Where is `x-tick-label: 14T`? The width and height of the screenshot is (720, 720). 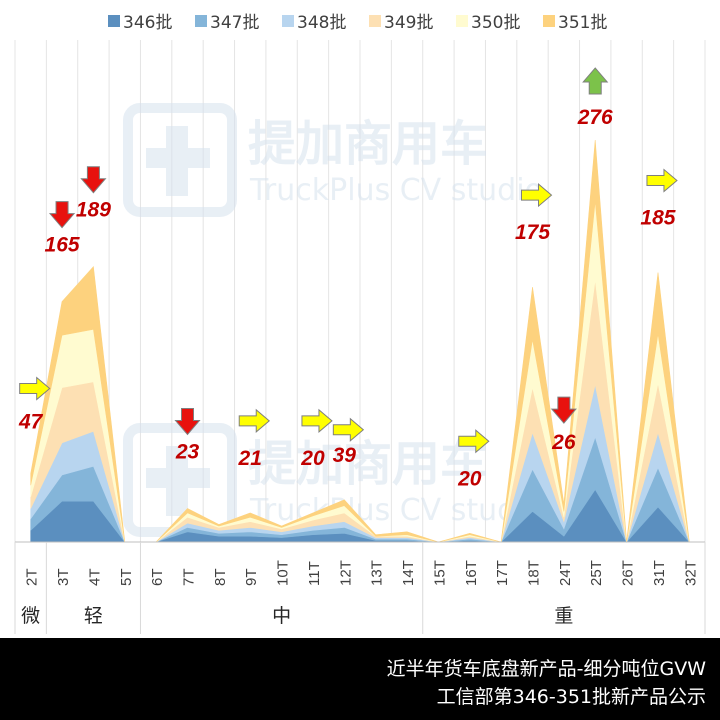
x-tick-label: 14T is located at coordinates (408, 573).